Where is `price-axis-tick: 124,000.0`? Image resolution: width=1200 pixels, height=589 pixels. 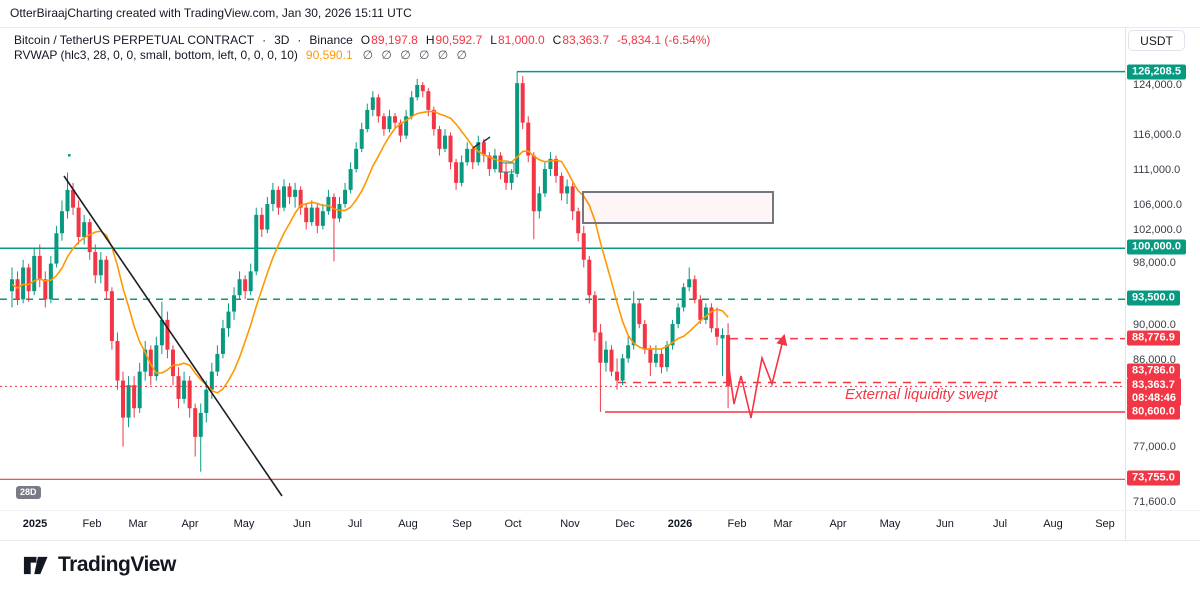
price-axis-tick: 124,000.0 is located at coordinates (1157, 85).